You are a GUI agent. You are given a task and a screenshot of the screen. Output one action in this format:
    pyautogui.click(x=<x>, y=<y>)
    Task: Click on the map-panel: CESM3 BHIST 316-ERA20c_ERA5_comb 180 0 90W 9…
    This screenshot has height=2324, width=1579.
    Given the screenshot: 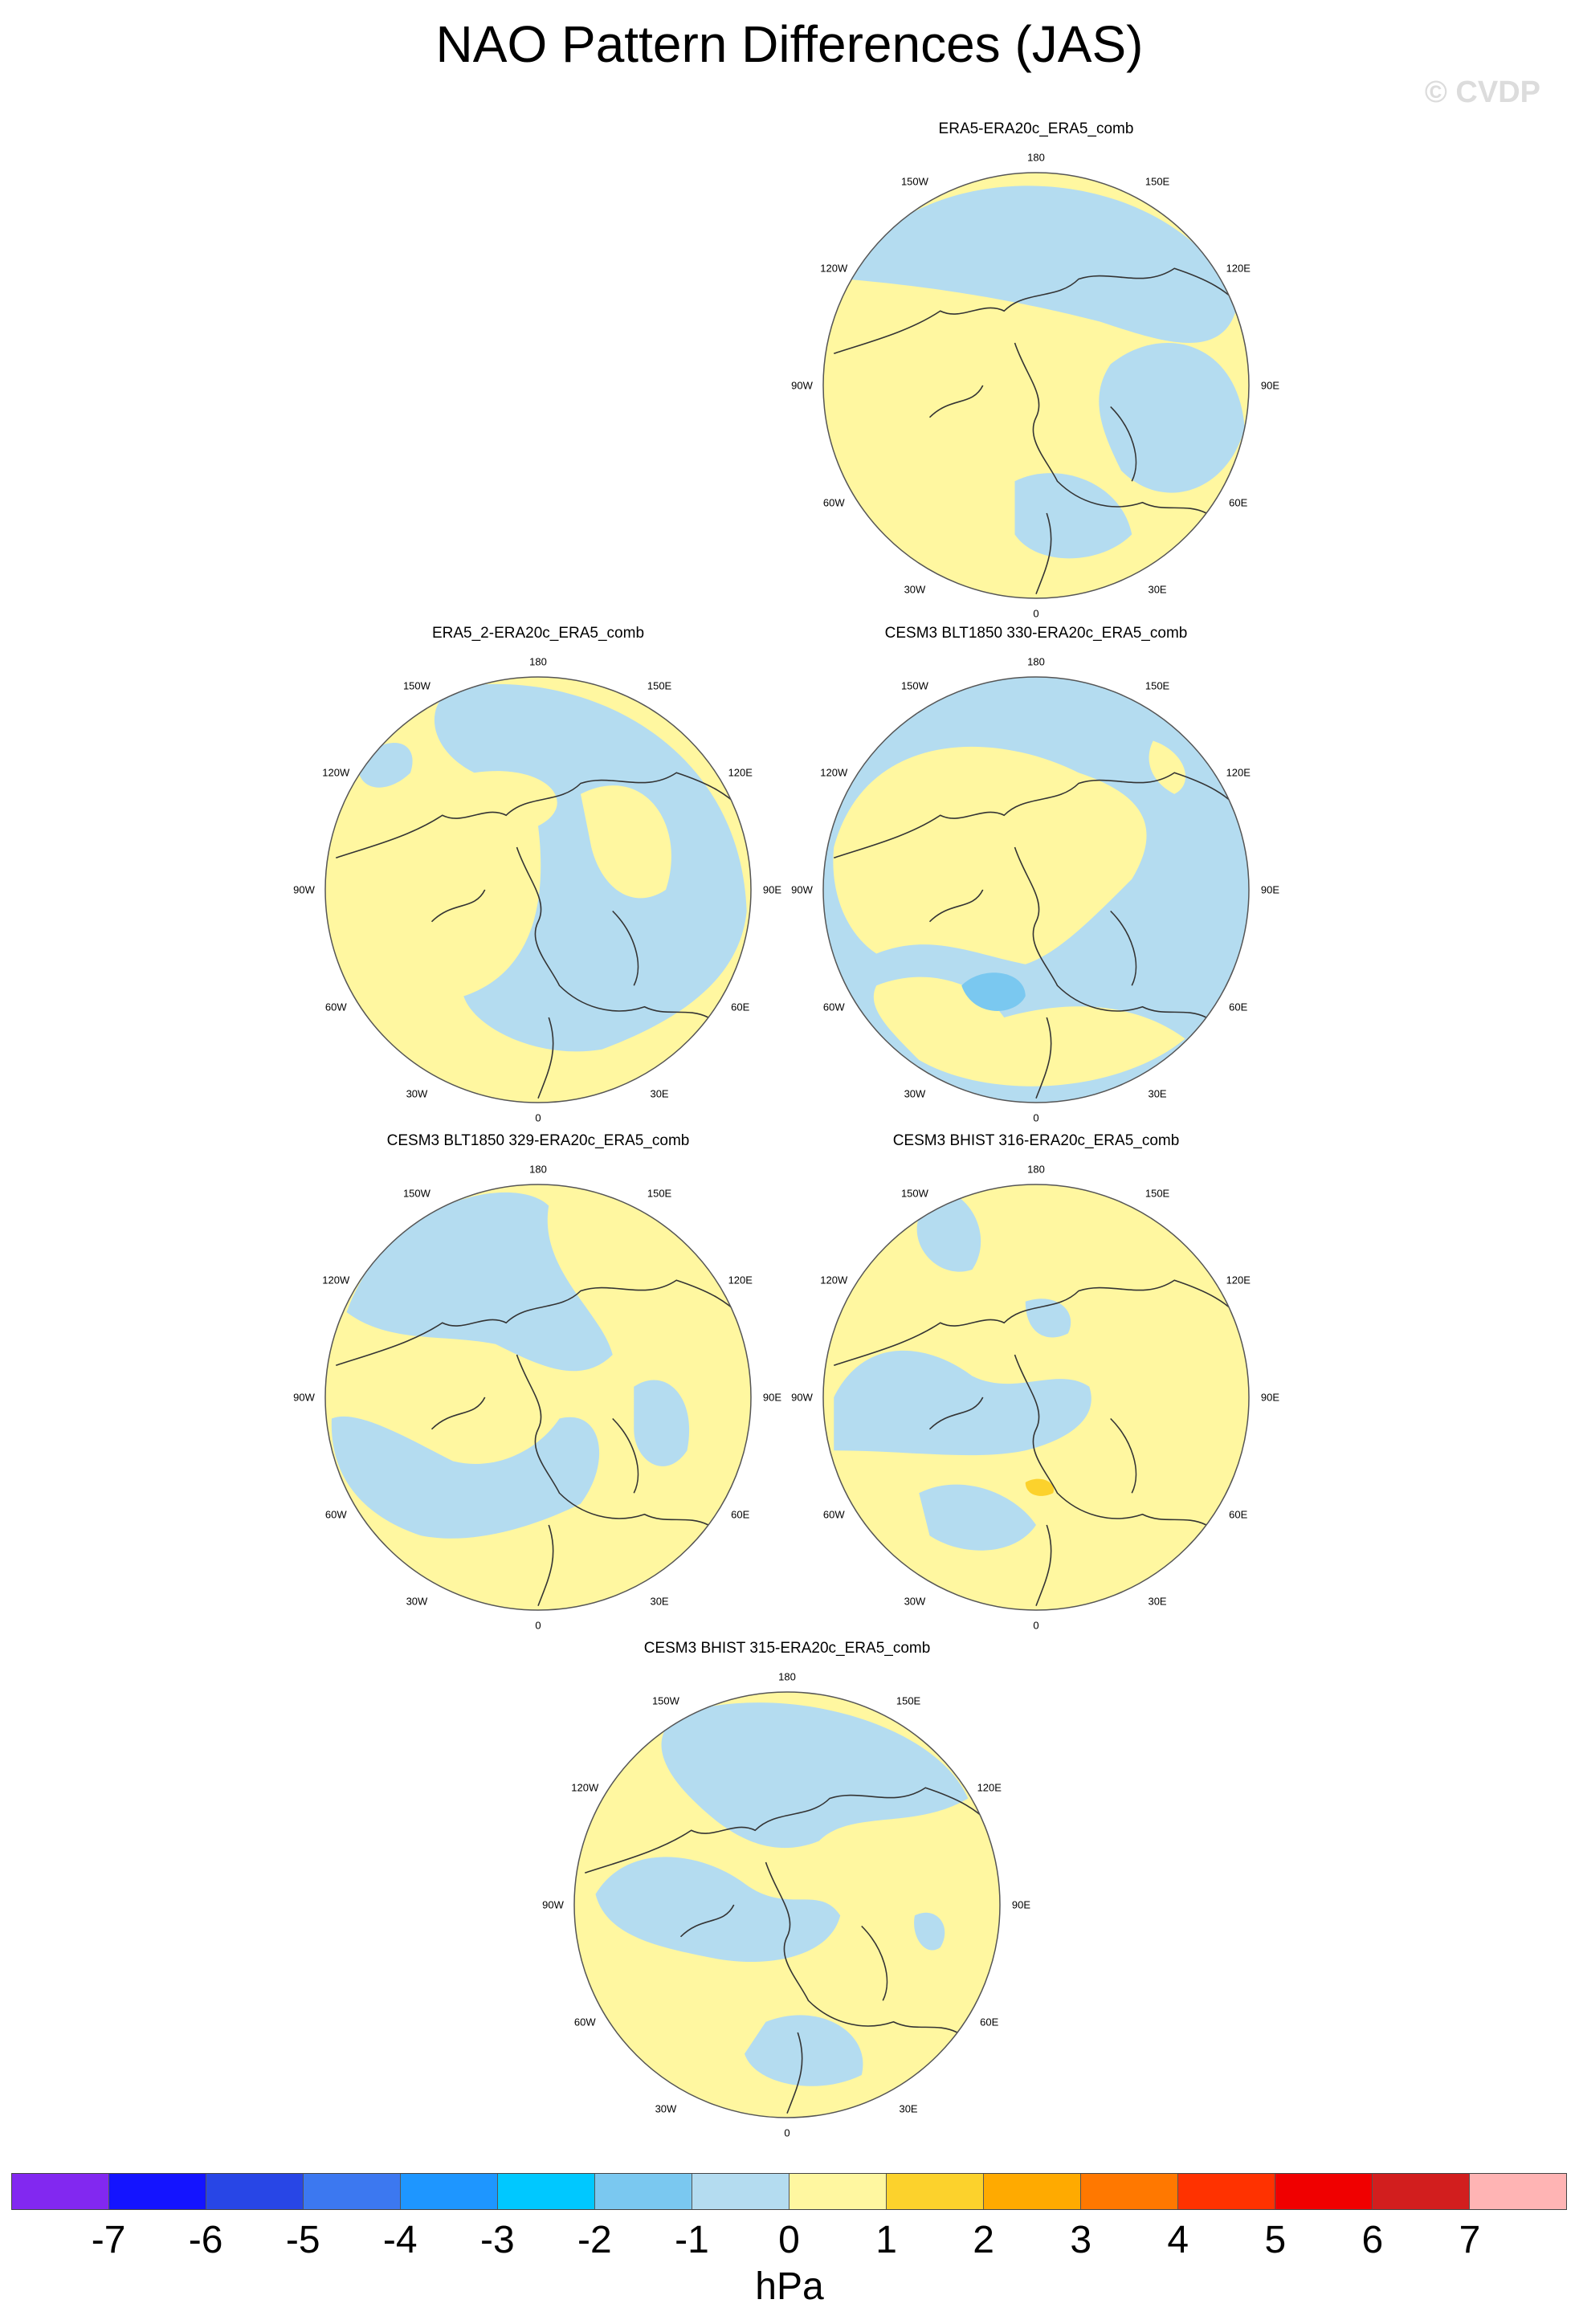 What is the action you would take?
    pyautogui.click(x=1035, y=1389)
    